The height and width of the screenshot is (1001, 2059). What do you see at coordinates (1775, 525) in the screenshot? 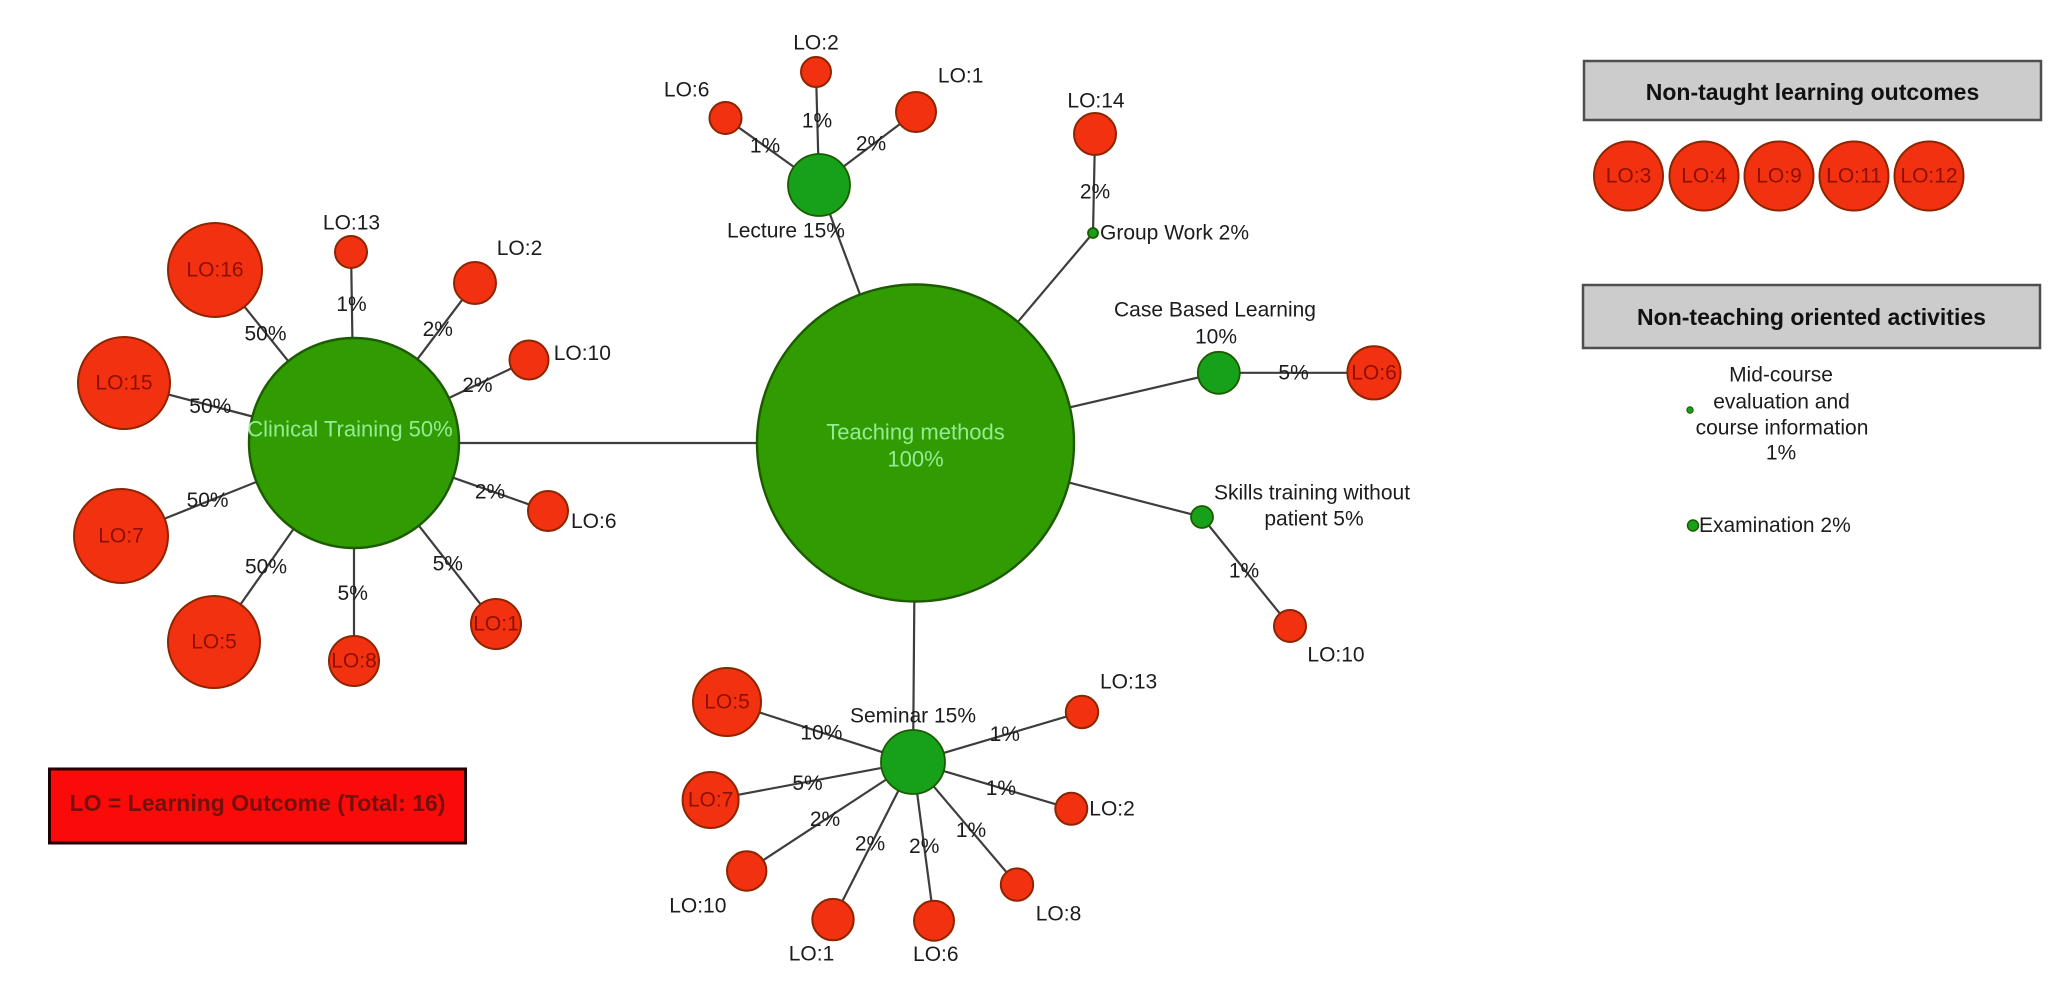
I see `svg-text: Examination 2%` at bounding box center [1775, 525].